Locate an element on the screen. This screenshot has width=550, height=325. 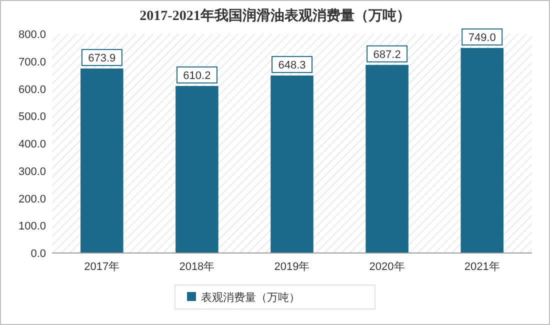
y-tick-label: 700.0 is located at coordinates (32, 62).